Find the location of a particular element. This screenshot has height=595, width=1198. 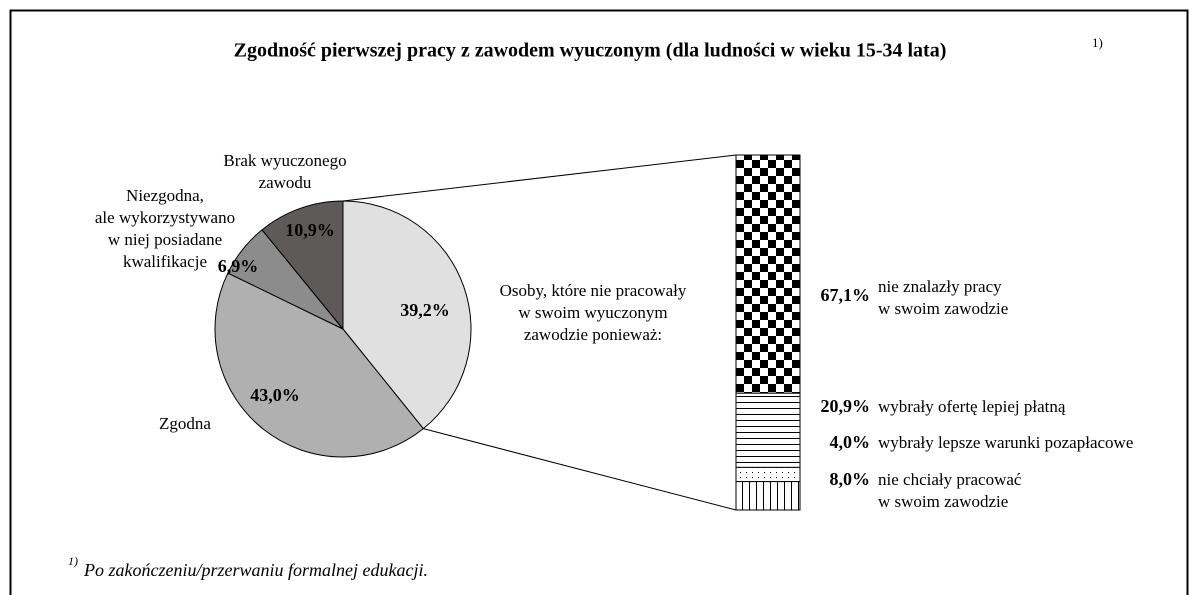

bar-value-label: 67,1% is located at coordinates (846, 295).